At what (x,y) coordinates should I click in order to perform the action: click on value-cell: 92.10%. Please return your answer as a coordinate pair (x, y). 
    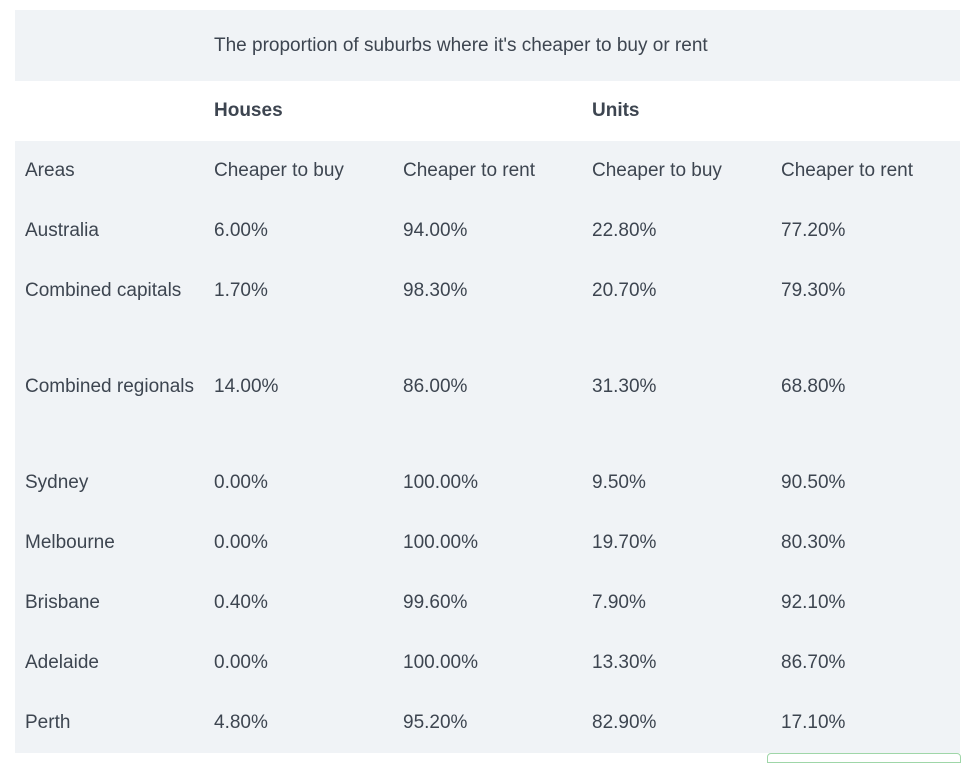
    Looking at the image, I should click on (865, 603).